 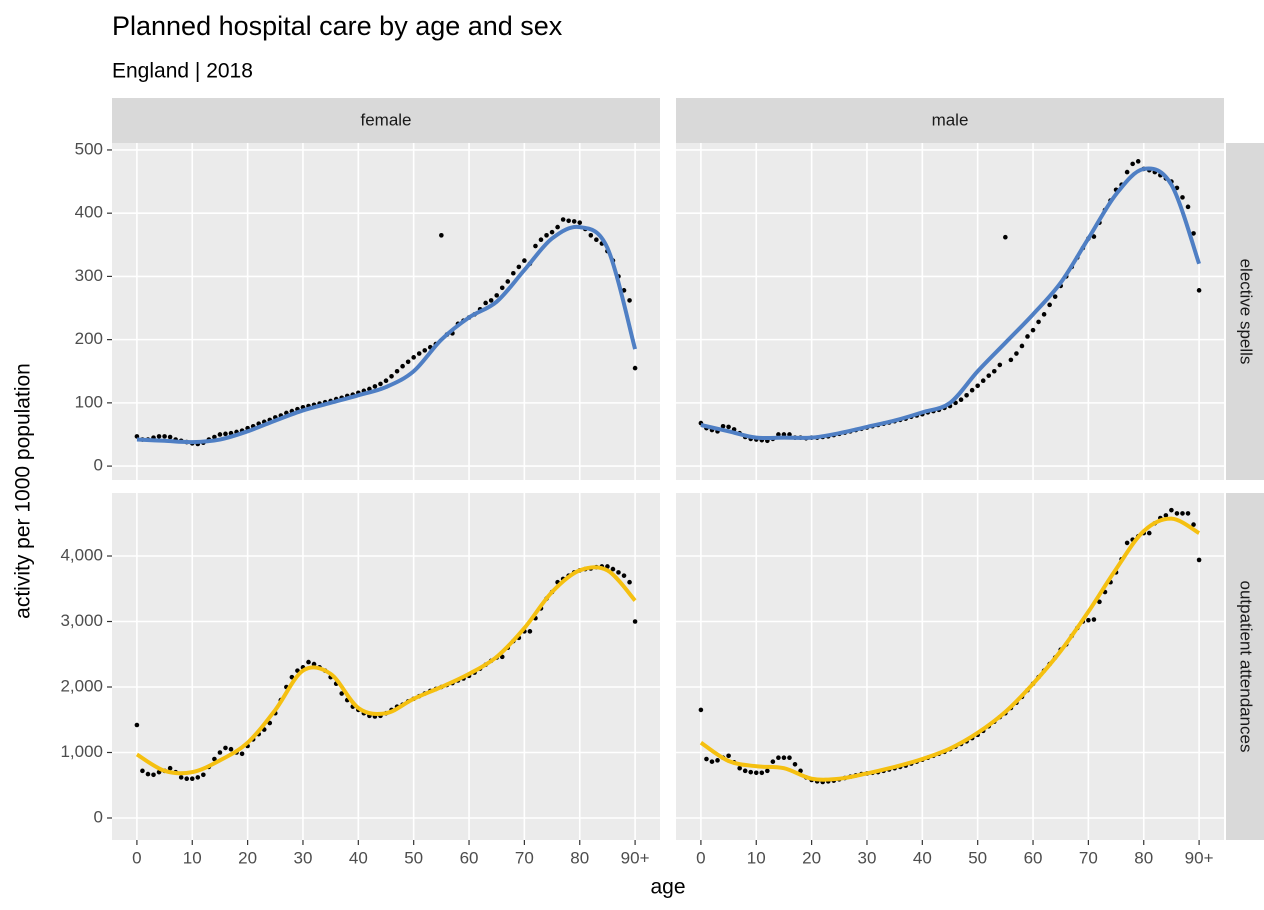 What do you see at coordinates (89, 212) in the screenshot?
I see `y-tick-label: 400` at bounding box center [89, 212].